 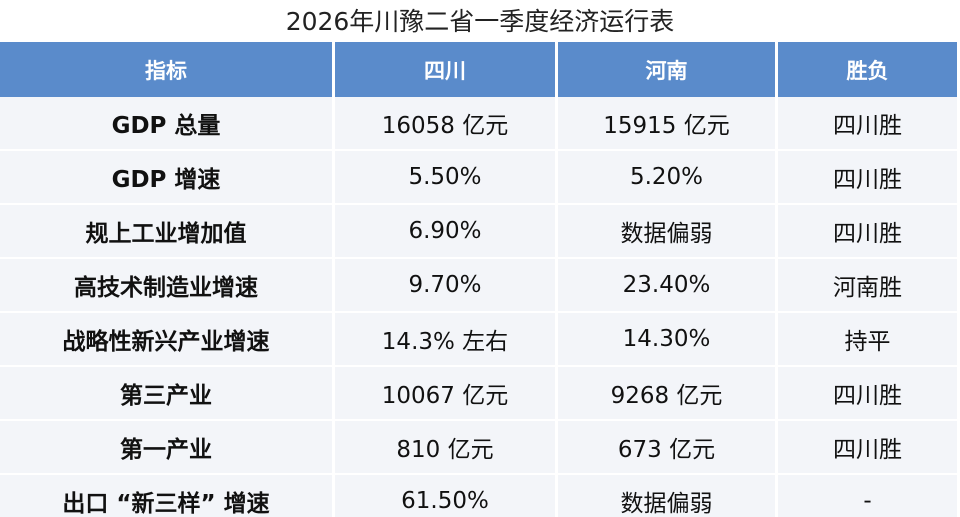 What do you see at coordinates (446, 448) in the screenshot?
I see `data-cell: 810 亿元` at bounding box center [446, 448].